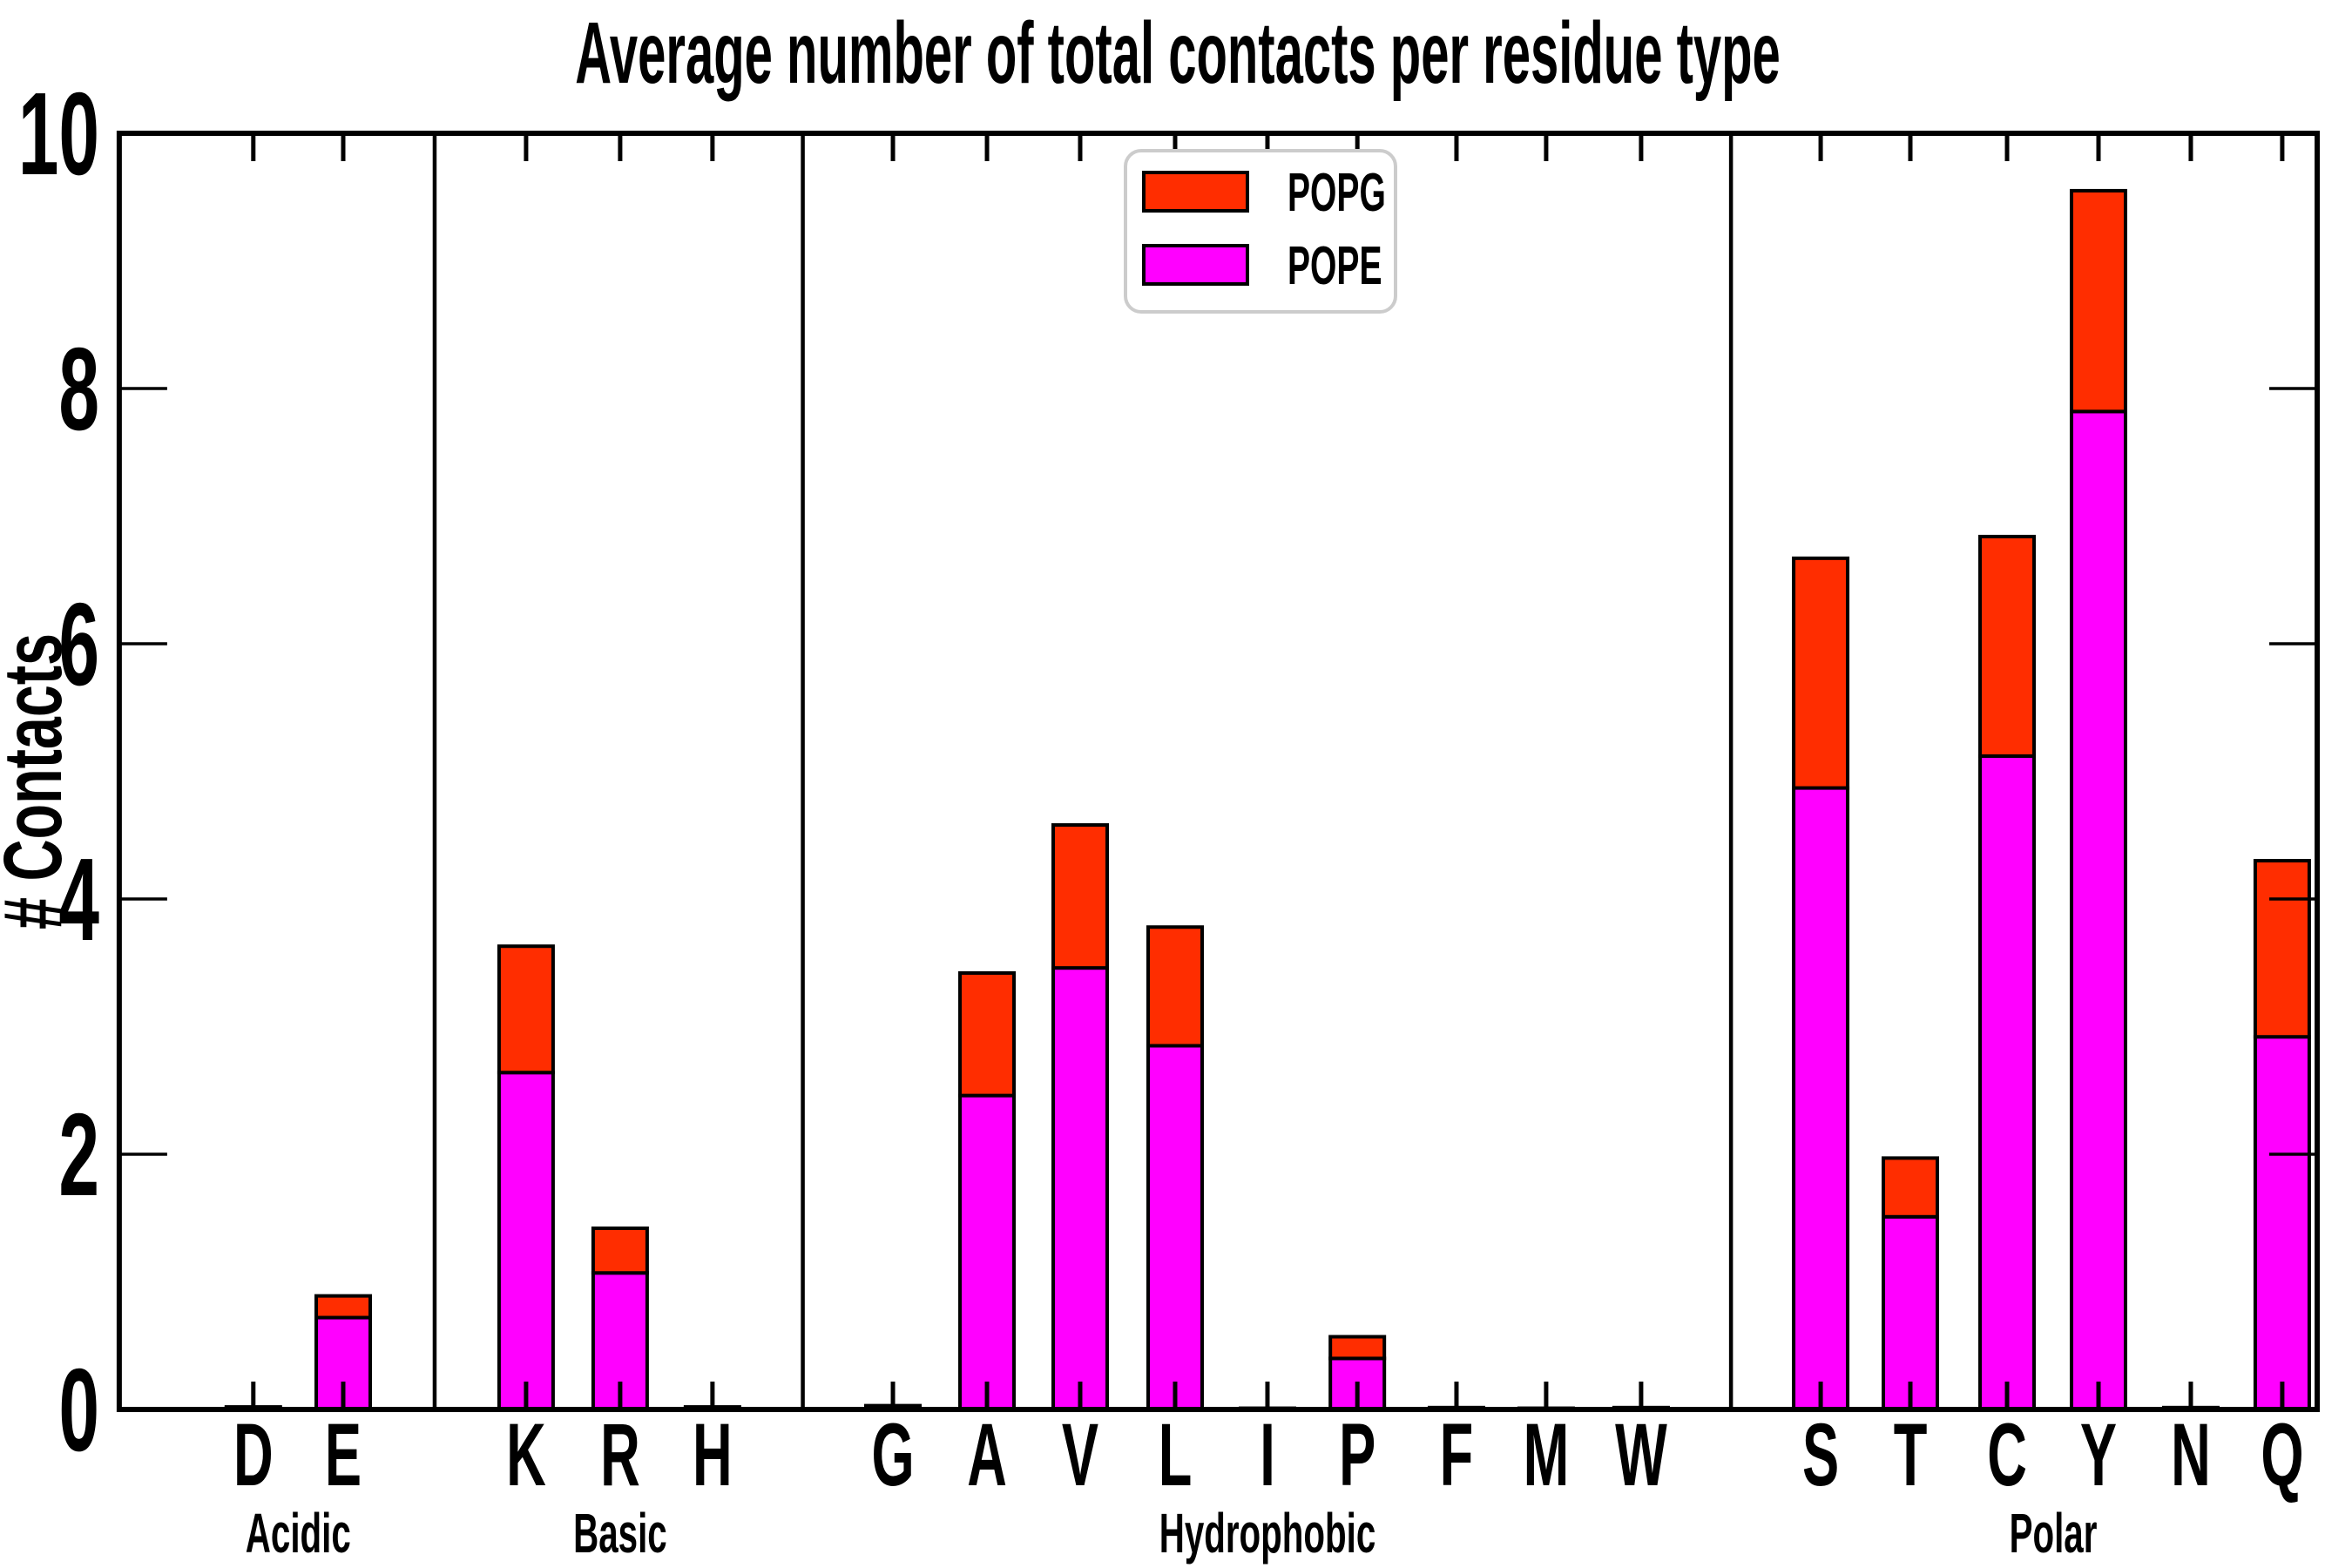 This screenshot has width=2352, height=1568. What do you see at coordinates (78, 643) in the screenshot?
I see `ytick-label-6: 6` at bounding box center [78, 643].